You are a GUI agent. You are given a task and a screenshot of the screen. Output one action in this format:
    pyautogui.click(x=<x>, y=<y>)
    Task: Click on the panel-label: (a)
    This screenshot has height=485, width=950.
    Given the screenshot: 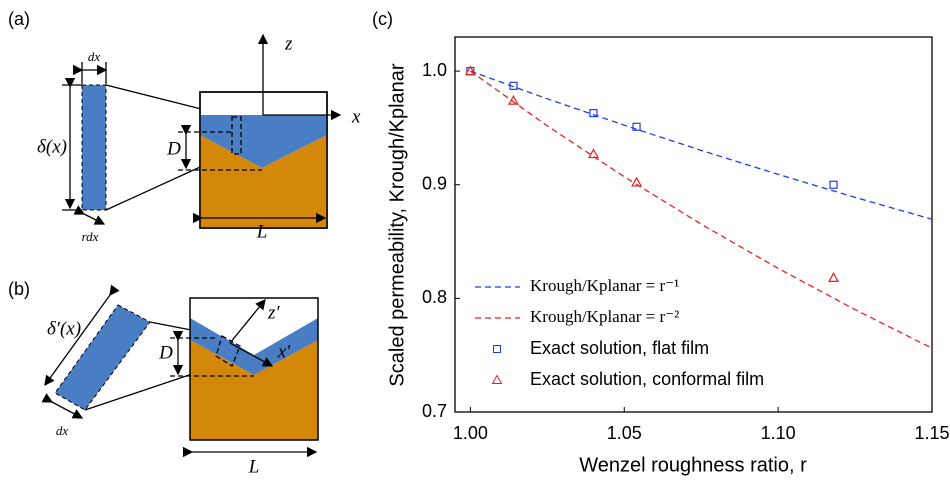 What is the action you would take?
    pyautogui.click(x=19, y=19)
    